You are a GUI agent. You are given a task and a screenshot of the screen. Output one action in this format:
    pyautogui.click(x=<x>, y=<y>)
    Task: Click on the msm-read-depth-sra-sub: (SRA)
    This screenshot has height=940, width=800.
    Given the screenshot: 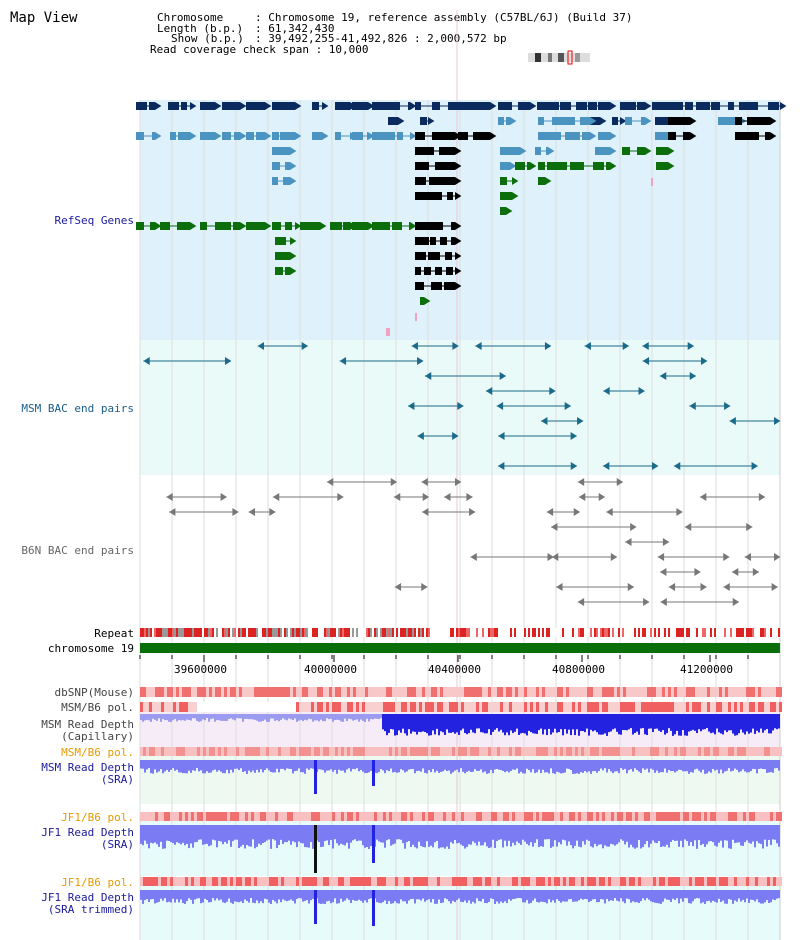 What is the action you would take?
    pyautogui.click(x=117, y=779)
    